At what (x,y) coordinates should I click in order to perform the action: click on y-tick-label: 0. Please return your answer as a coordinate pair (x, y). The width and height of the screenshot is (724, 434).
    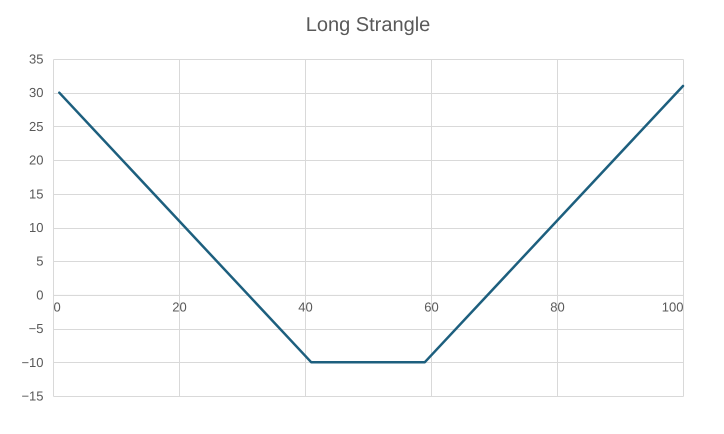
    Looking at the image, I should click on (40, 294).